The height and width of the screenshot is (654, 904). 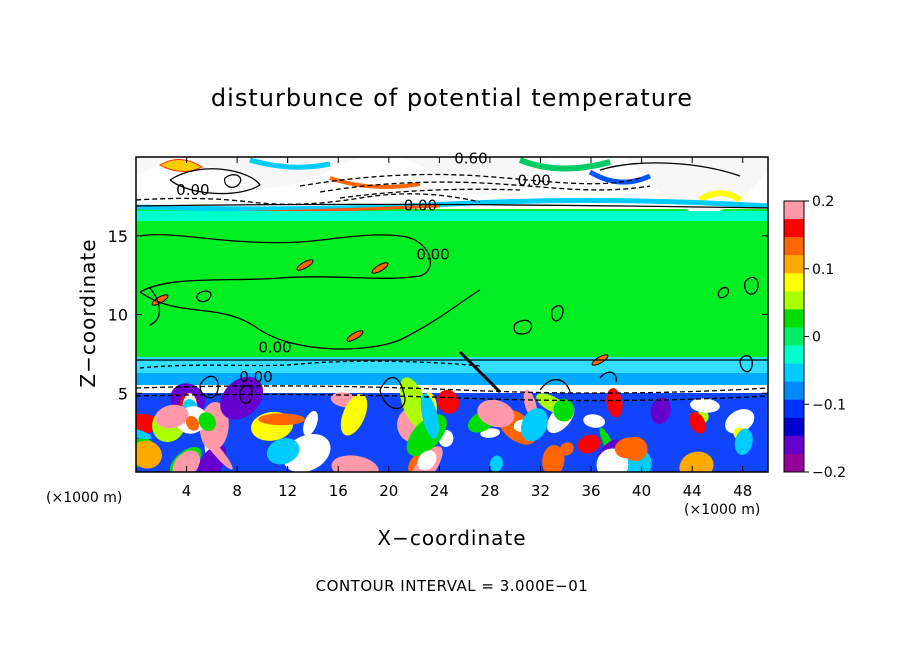 I want to click on x-tick-label: 24, so click(x=439, y=491).